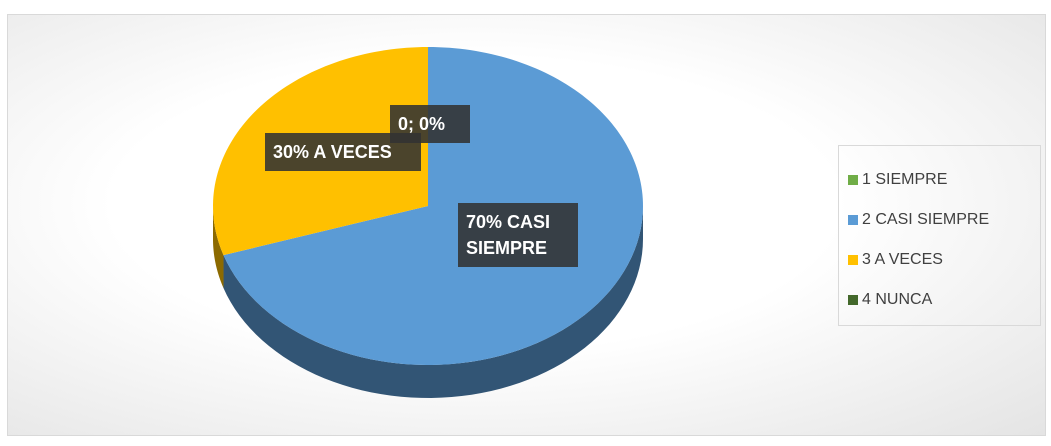 The height and width of the screenshot is (446, 1051). What do you see at coordinates (939, 300) in the screenshot?
I see `legend-item: 4 NUNCA` at bounding box center [939, 300].